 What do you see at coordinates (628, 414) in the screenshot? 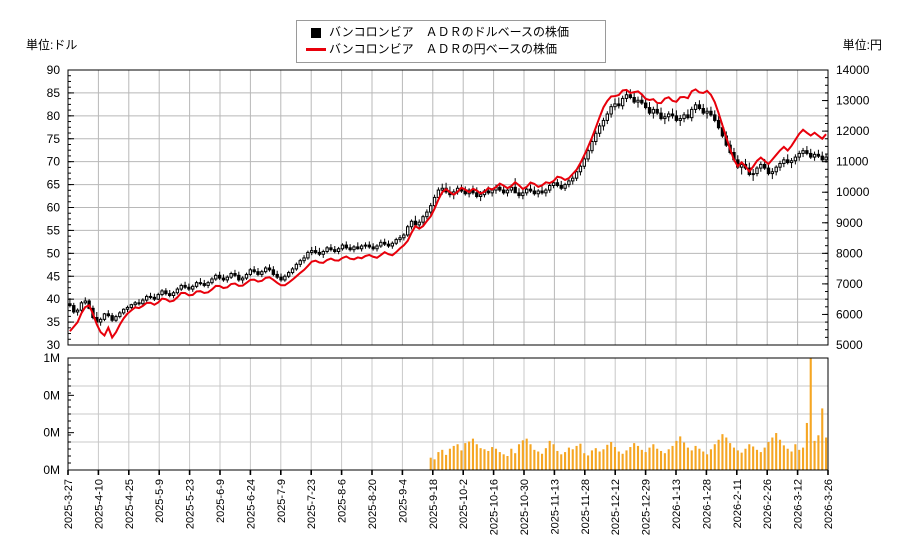
I see `volume-series` at bounding box center [628, 414].